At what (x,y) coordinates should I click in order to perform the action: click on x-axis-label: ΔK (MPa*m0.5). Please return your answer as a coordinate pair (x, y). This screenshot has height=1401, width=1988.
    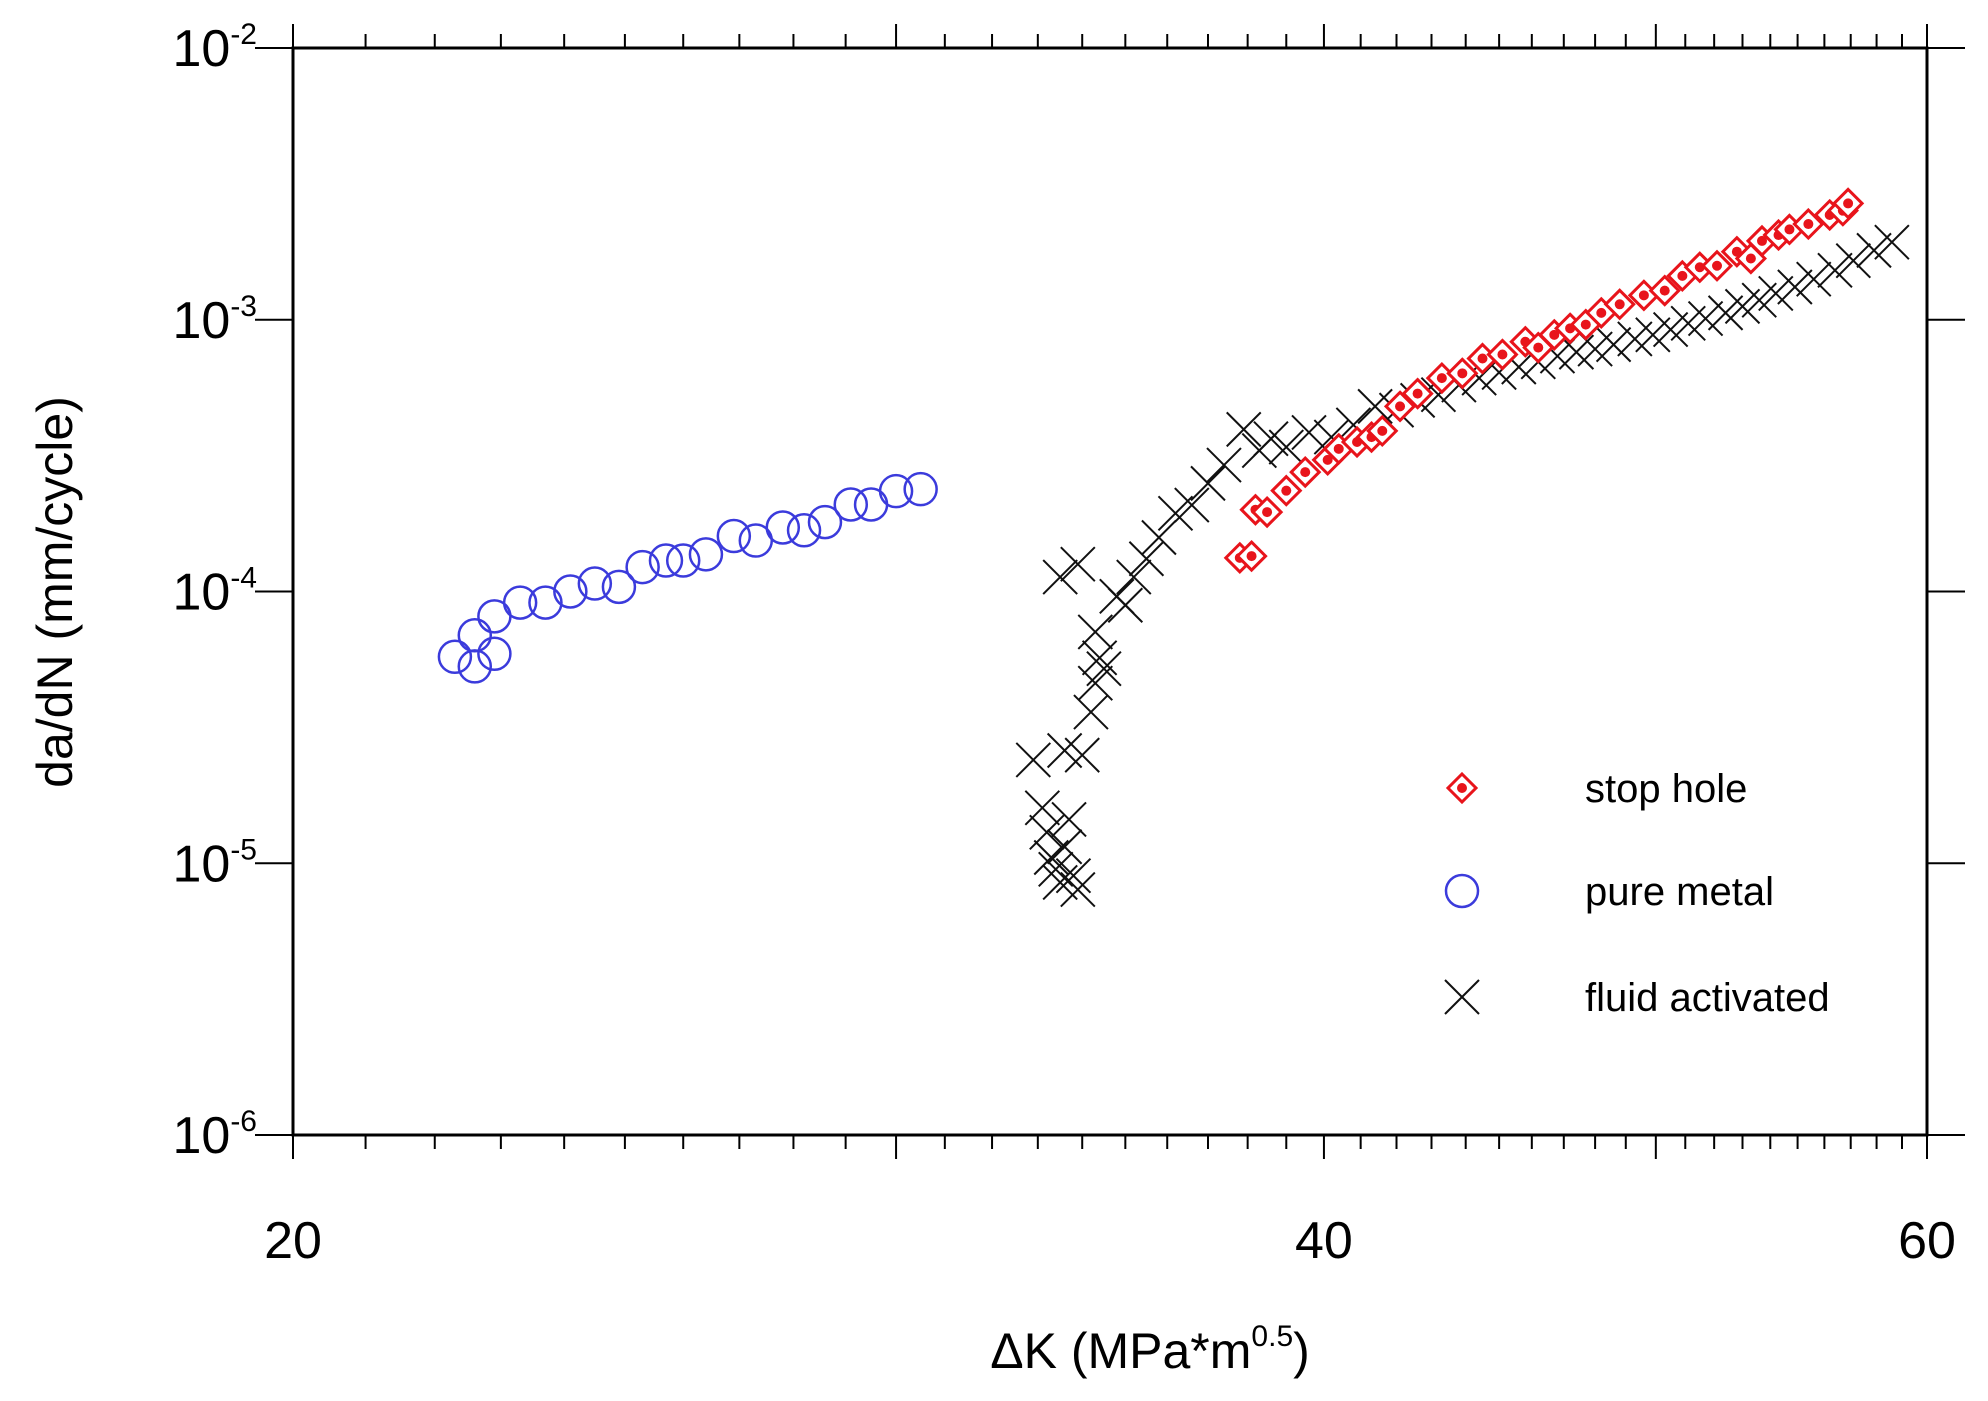
    Looking at the image, I should click on (1150, 1349).